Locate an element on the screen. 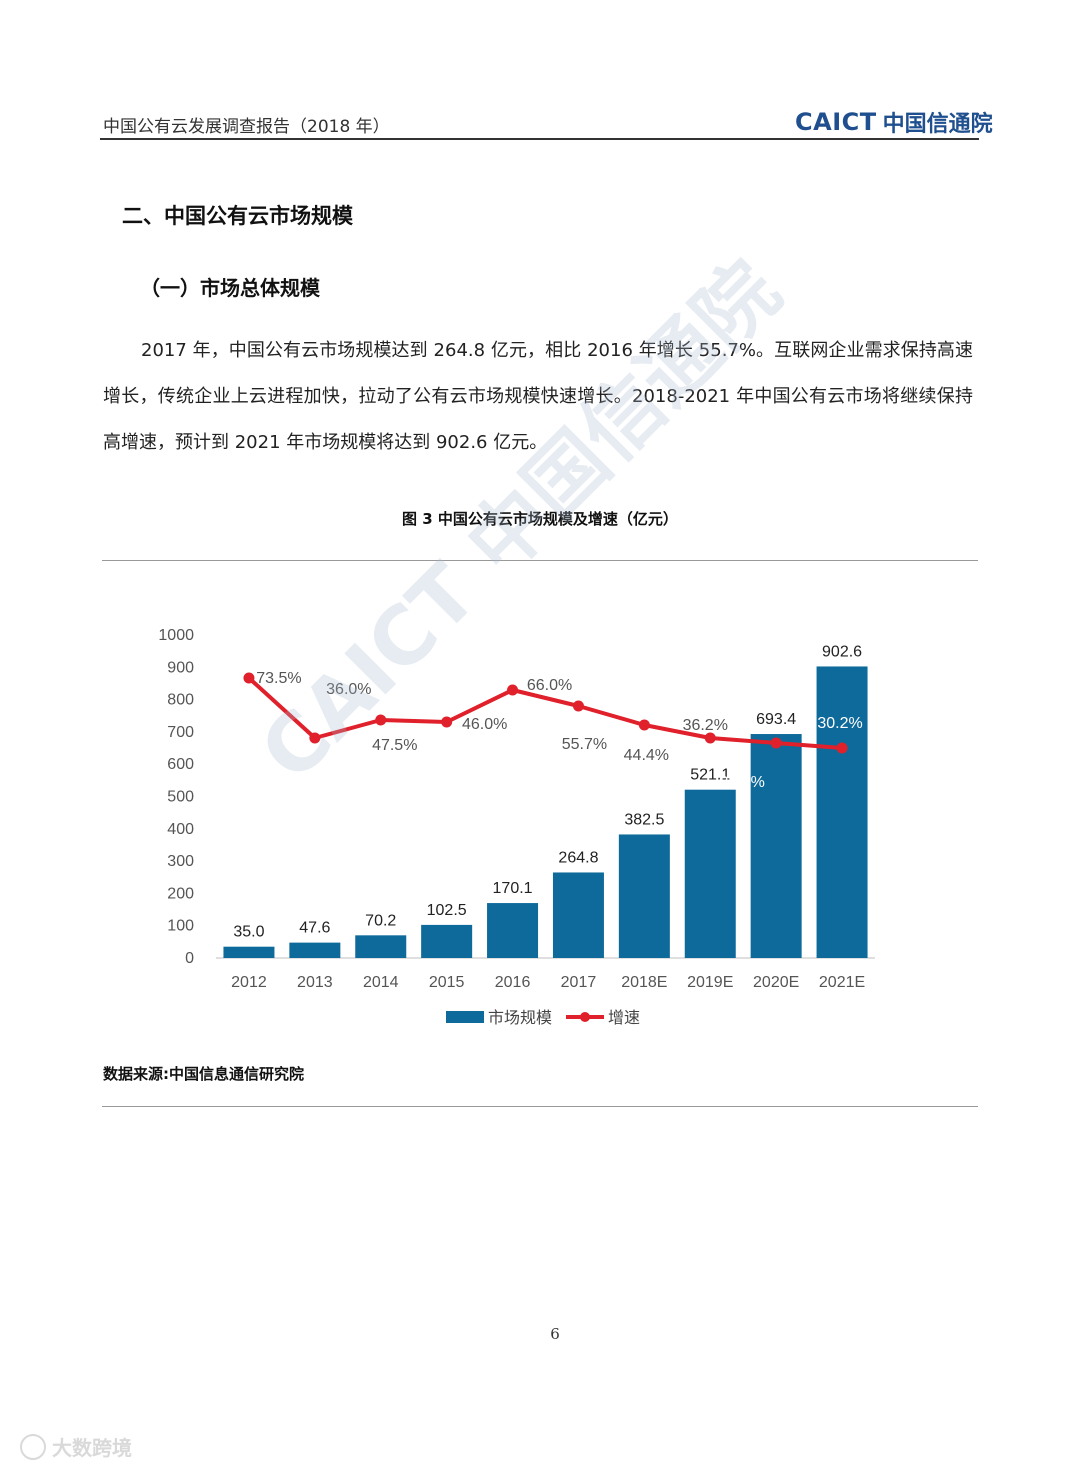  x-tick-label: 2013 is located at coordinates (315, 982).